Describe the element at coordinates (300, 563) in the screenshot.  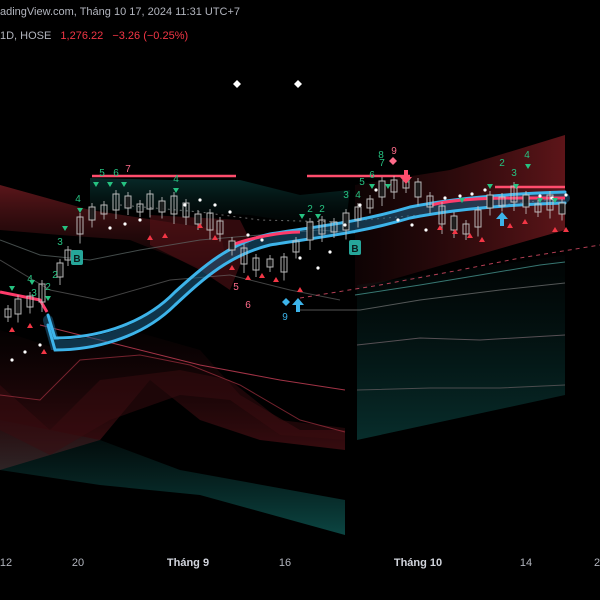
I see `time-axis: 12 20 Tháng 9 16 Tháng 10 14 2` at that location.